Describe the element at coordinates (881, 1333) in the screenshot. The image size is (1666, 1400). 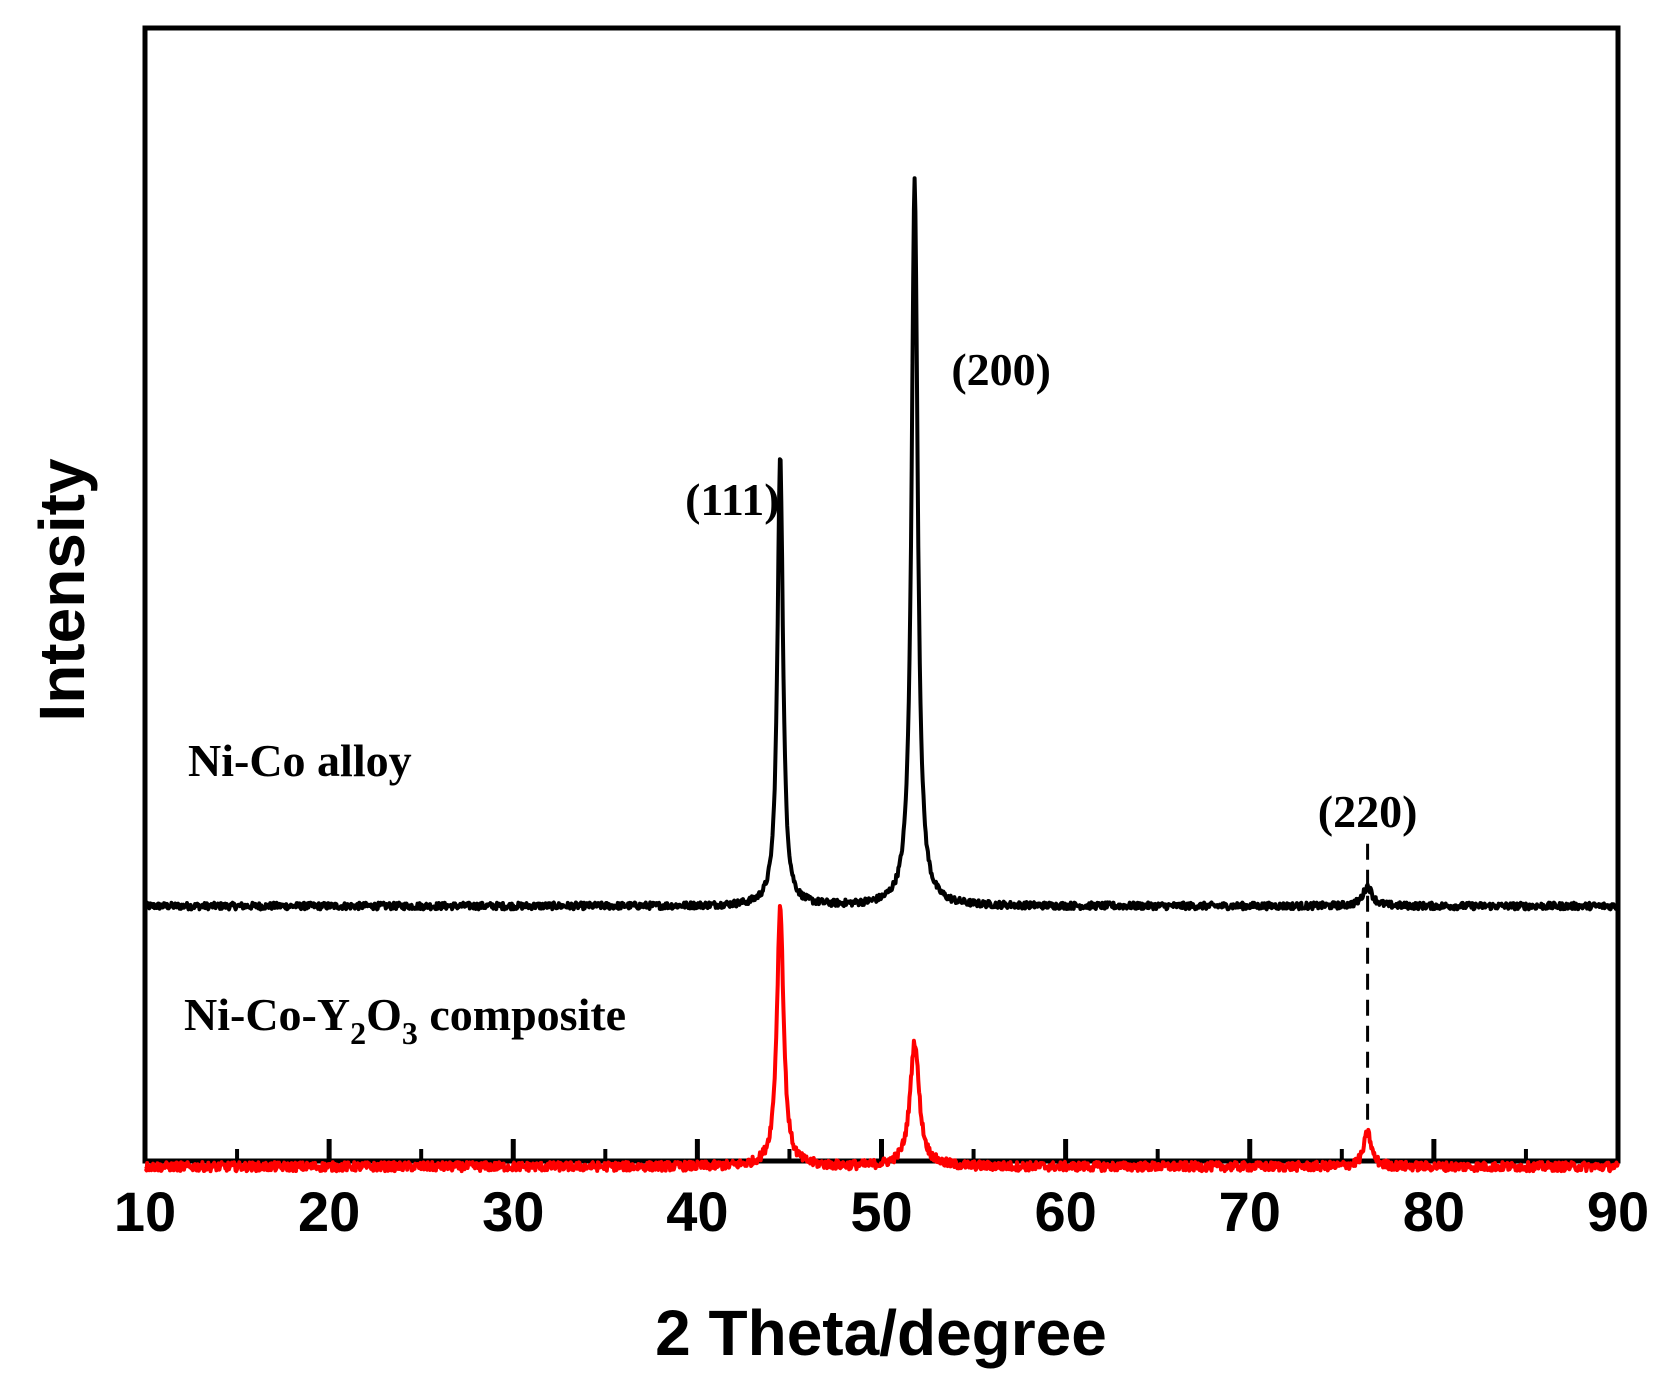
I see `x-axis-title: 2 Theta/degree` at that location.